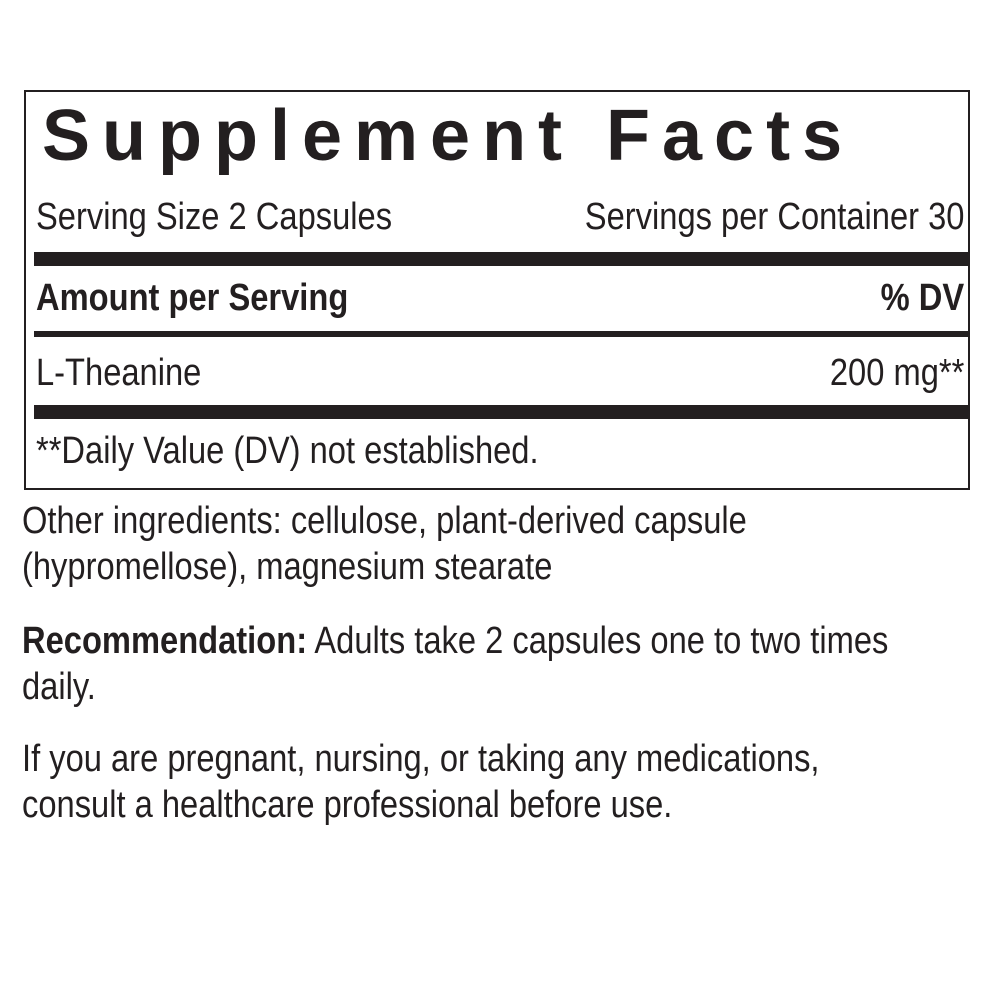 Image resolution: width=1000 pixels, height=1000 pixels. Describe the element at coordinates (287, 451) in the screenshot. I see `footnote: **Daily Value (DV) not established.` at that location.